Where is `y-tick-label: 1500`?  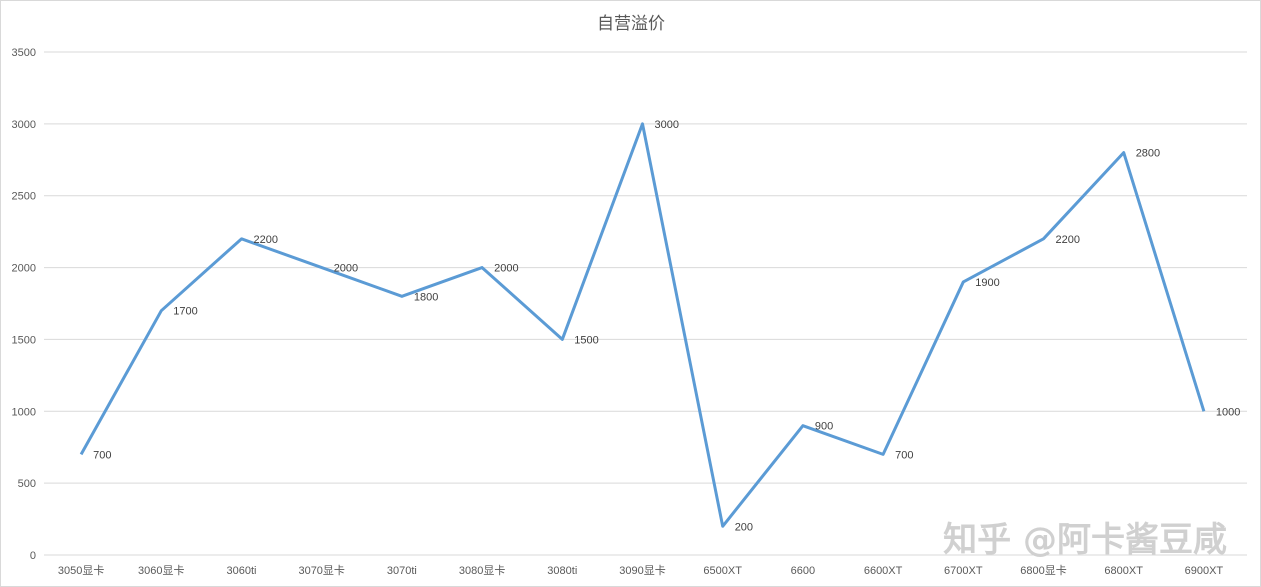
y-tick-label: 1500 is located at coordinates (24, 340).